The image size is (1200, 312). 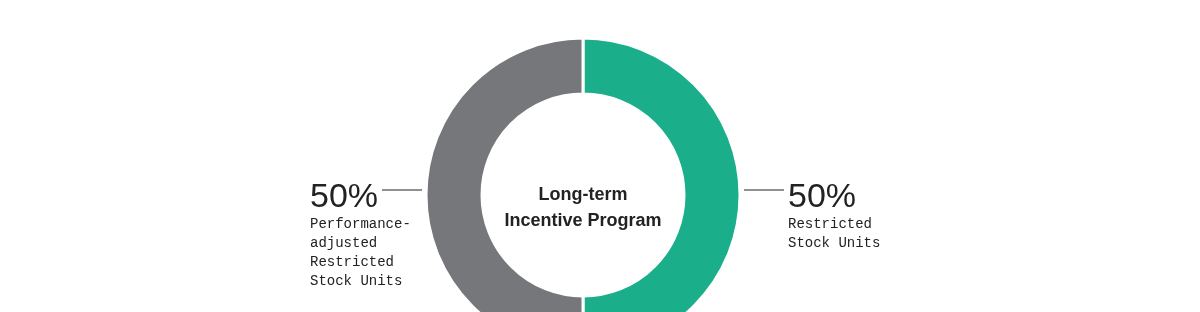 What do you see at coordinates (583, 207) in the screenshot?
I see `text: Long-term Incentive Program` at bounding box center [583, 207].